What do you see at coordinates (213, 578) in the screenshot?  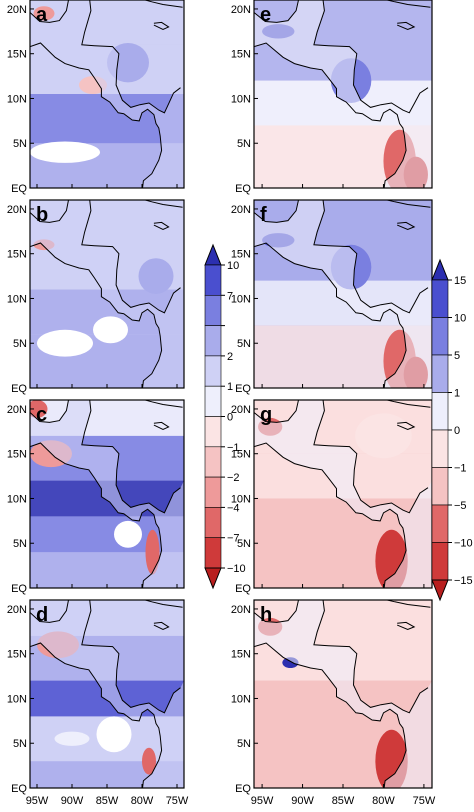 I see `colorbar-extend-bottom` at bounding box center [213, 578].